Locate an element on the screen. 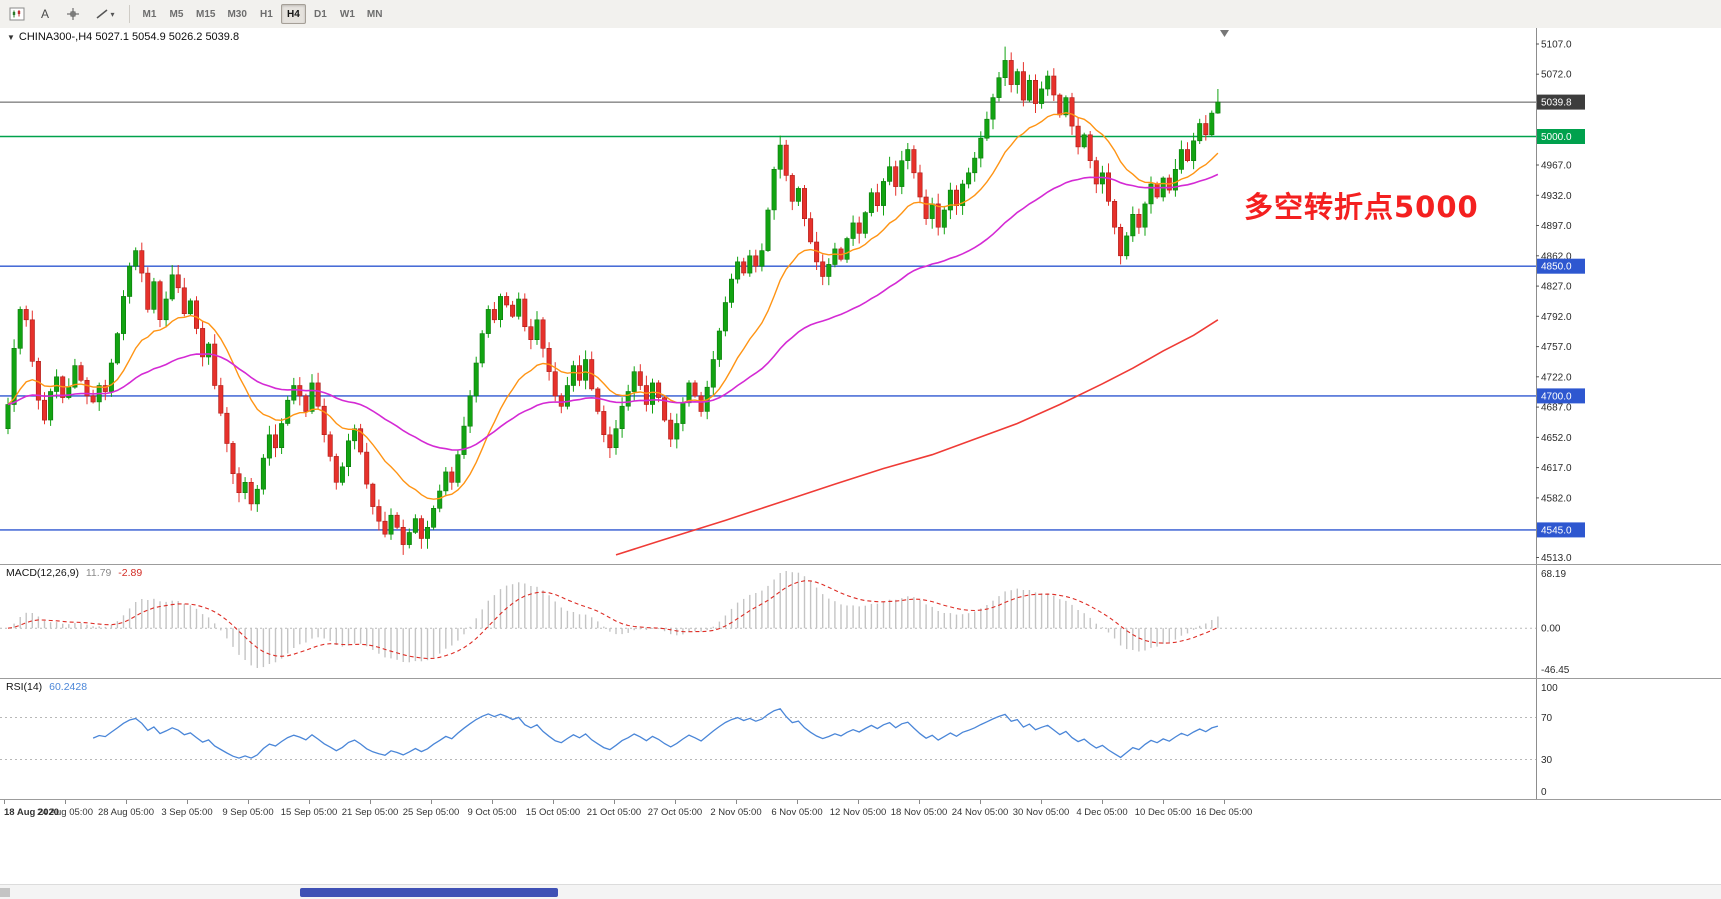 The height and width of the screenshot is (899, 1721). rsi-chart: 100 70 30 0 is located at coordinates (860, 739).